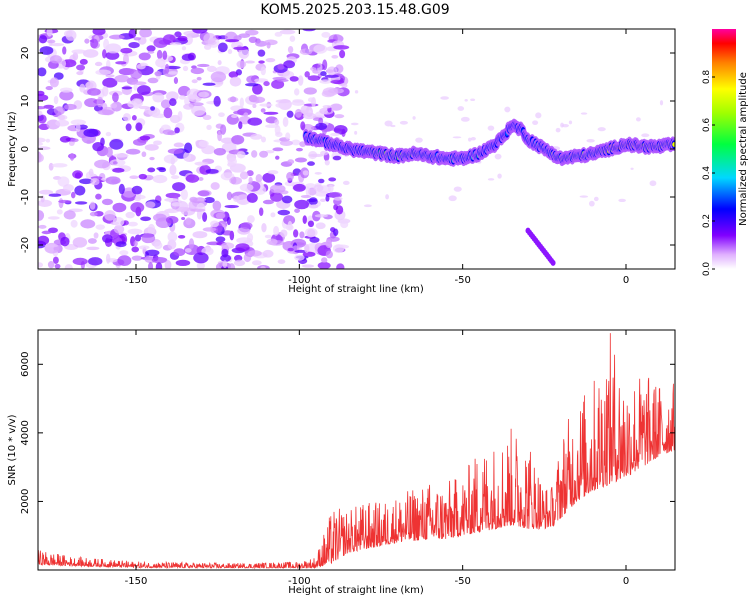 The image size is (750, 600). Describe the element at coordinates (25, 101) in the screenshot. I see `y-tick-label: 10` at that location.